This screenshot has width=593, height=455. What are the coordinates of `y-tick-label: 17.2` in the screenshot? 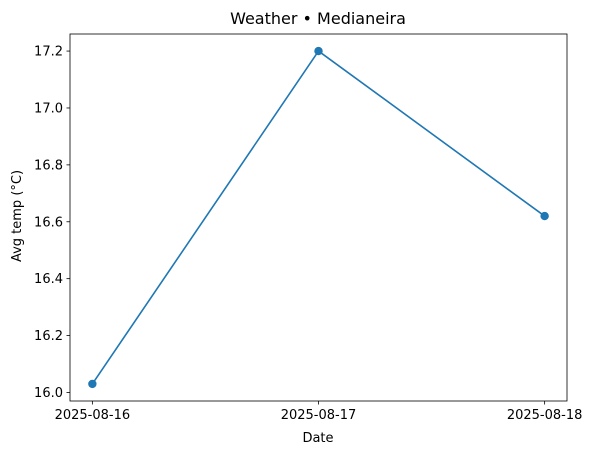 It's located at (48, 52).